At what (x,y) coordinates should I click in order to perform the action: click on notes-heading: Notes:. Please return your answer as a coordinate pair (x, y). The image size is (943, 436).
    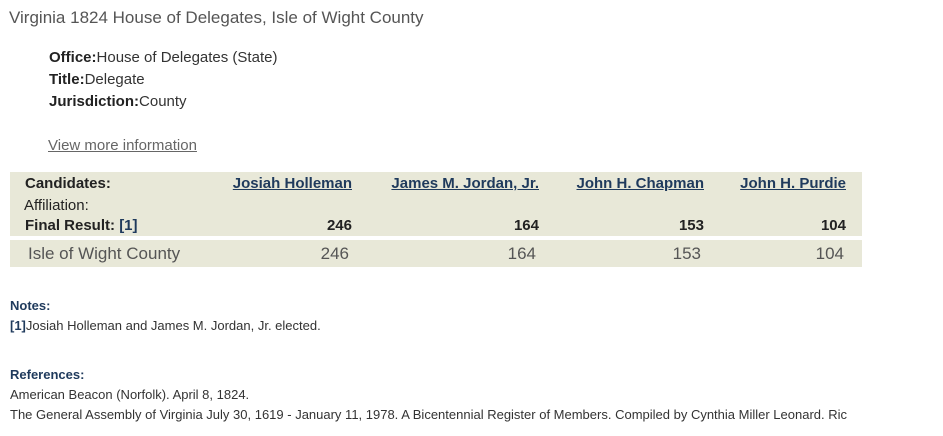
    Looking at the image, I should click on (30, 305).